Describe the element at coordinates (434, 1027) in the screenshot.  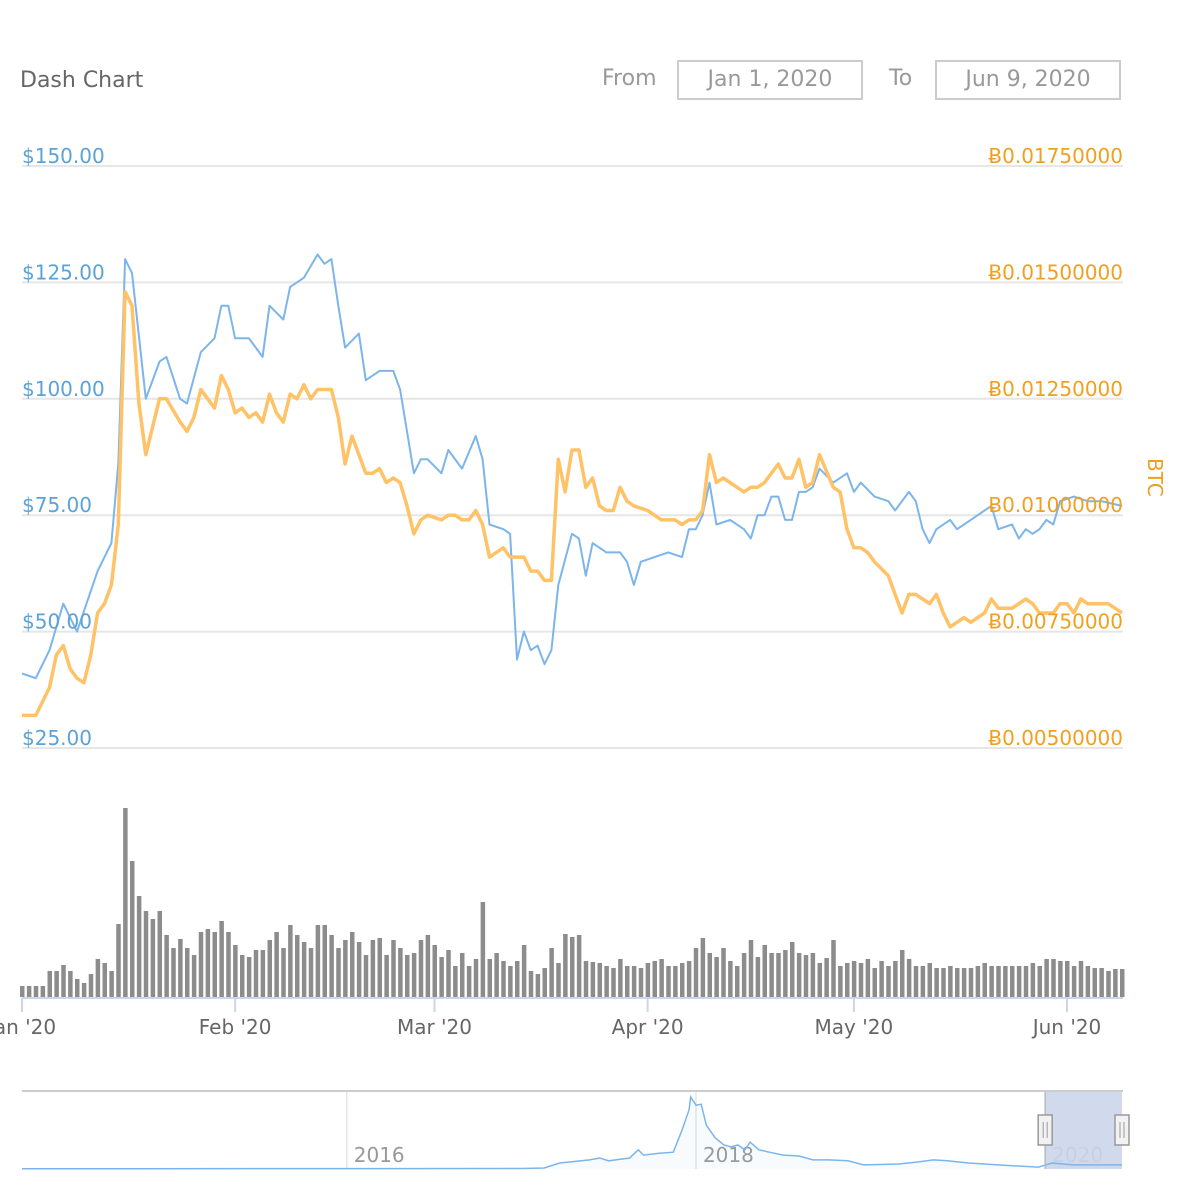
I see `x-axis-tick-label: Mar '20` at that location.